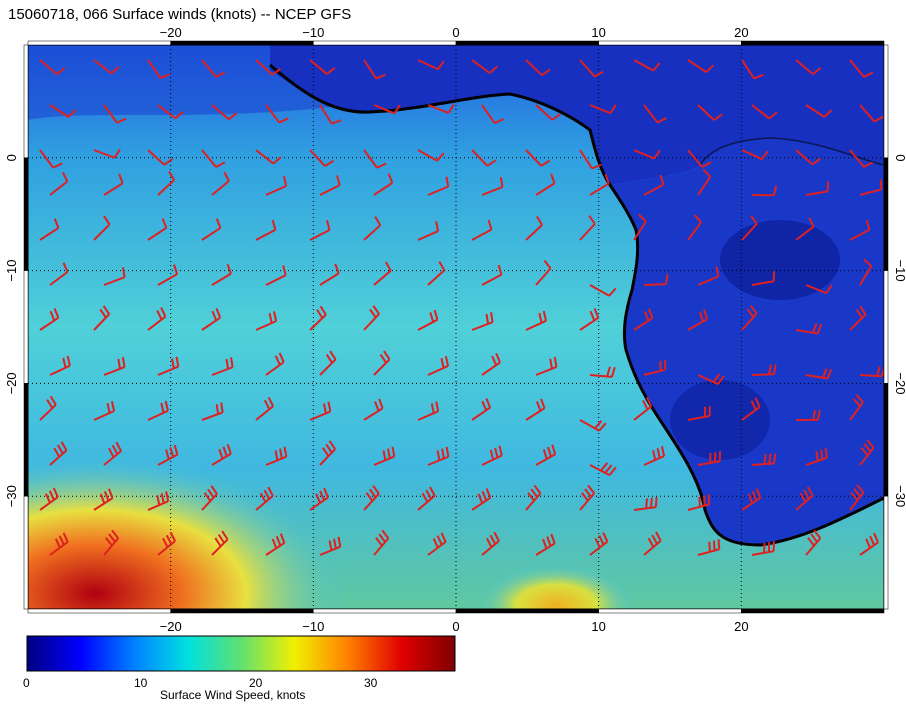 The width and height of the screenshot is (906, 714). Describe the element at coordinates (899, 383) in the screenshot. I see `lat-tick-right: −20` at that location.